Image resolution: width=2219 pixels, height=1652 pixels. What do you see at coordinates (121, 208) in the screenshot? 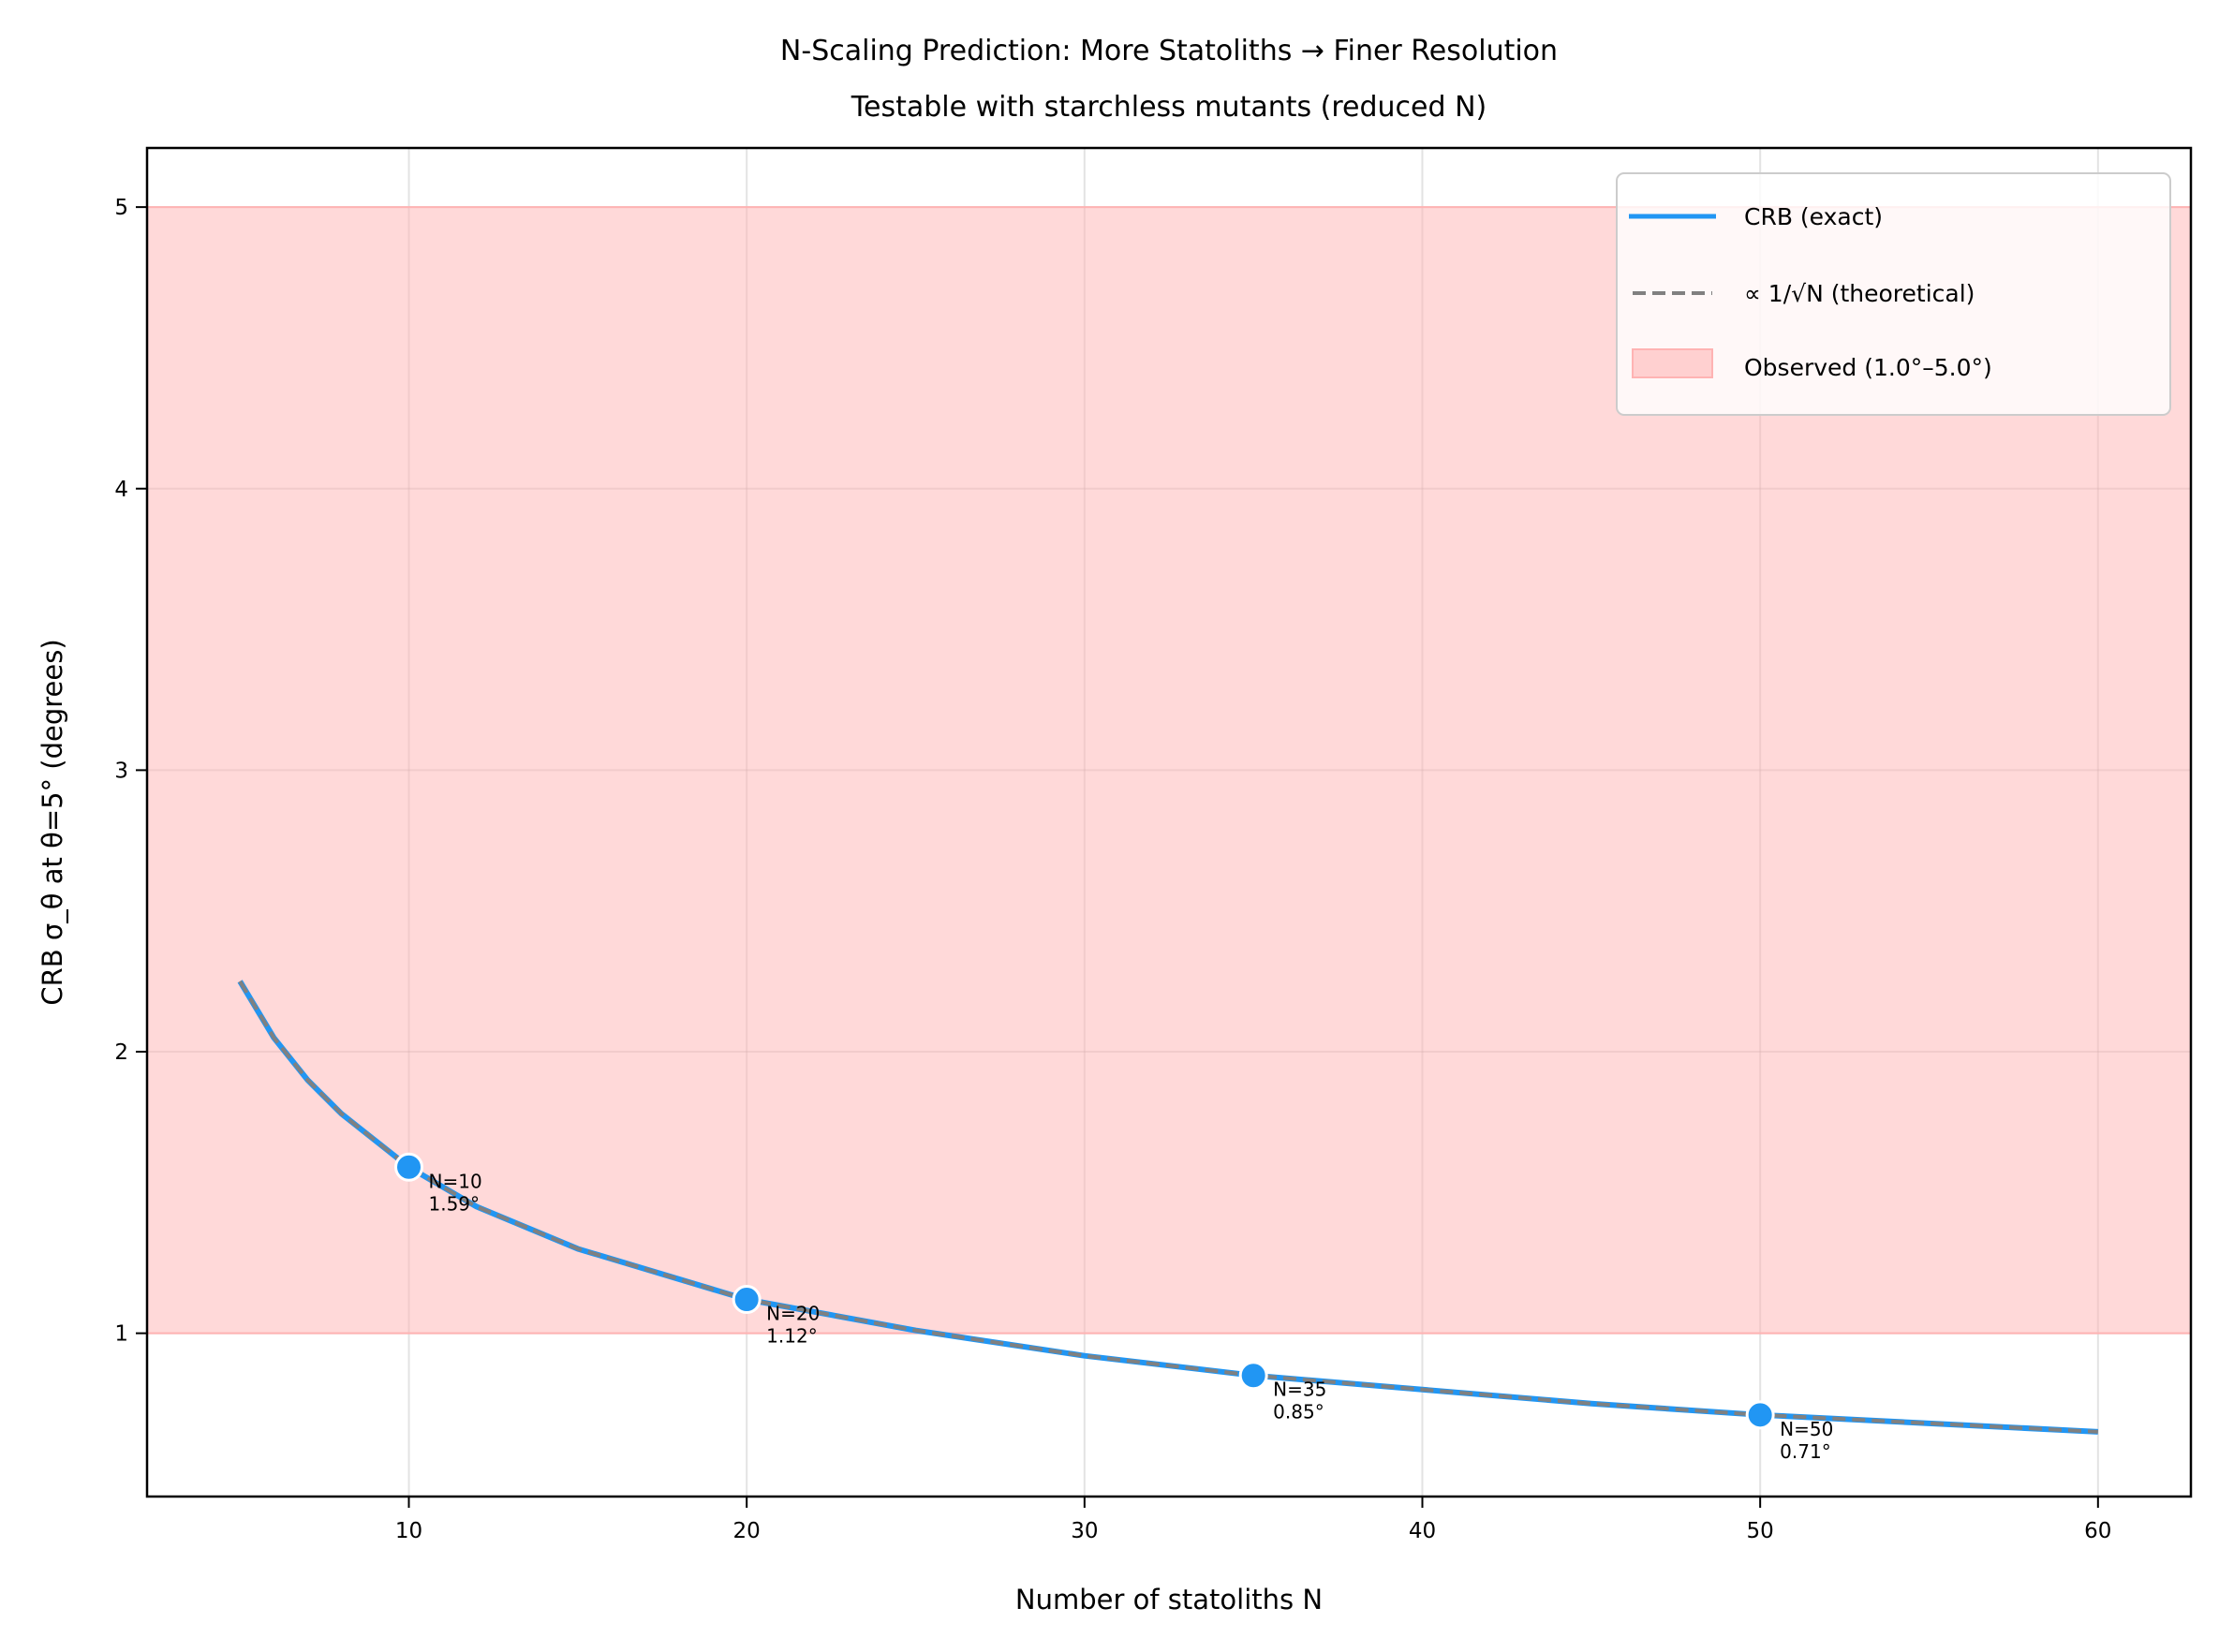
I see `y-tick-label: 5` at bounding box center [121, 208].